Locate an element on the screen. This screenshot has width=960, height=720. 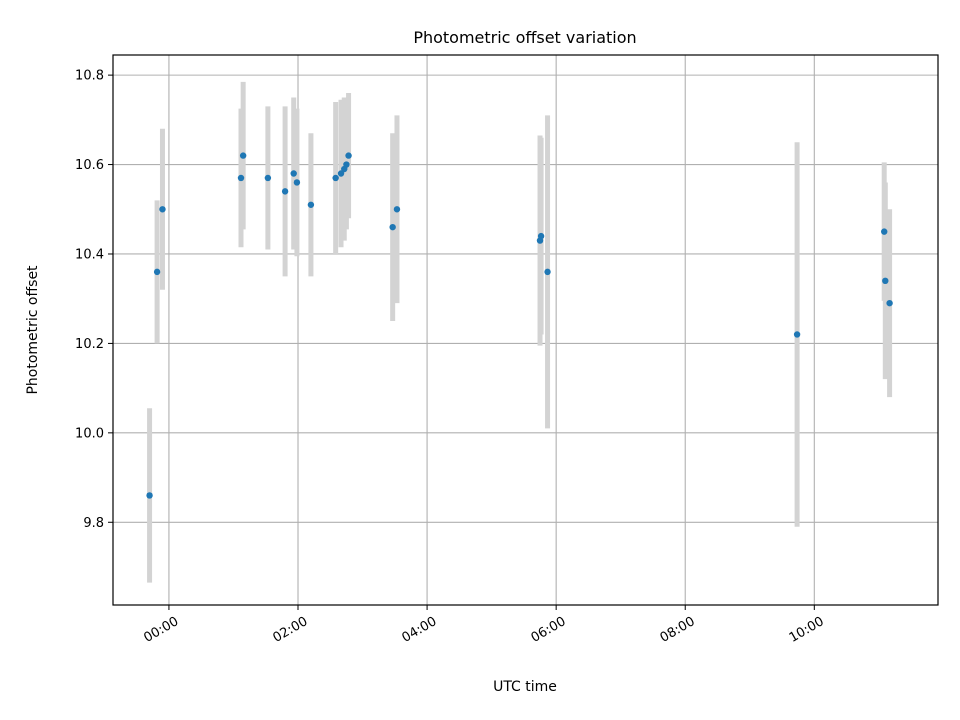
y-tick-label: 10.4 is located at coordinates (89, 254).